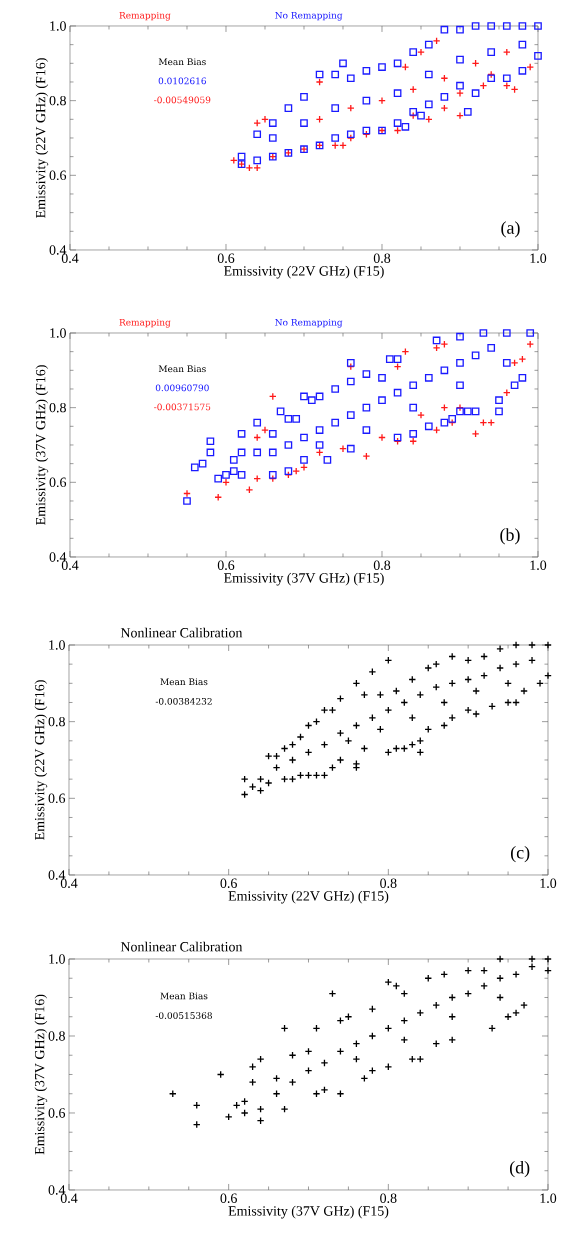 Image resolution: width=570 pixels, height=1241 pixels. I want to click on annotation: -0.00515368, so click(183, 1015).